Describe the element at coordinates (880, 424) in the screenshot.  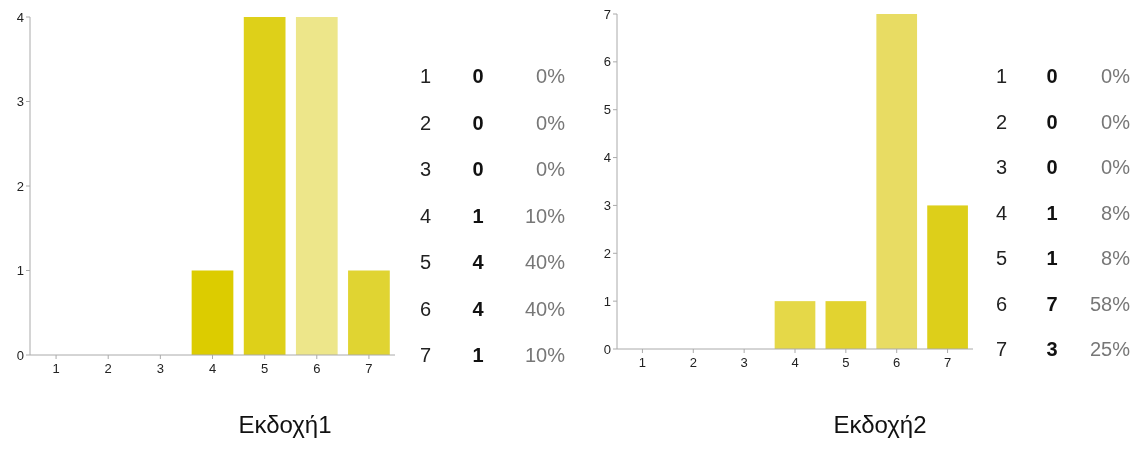
I see `text: Εκδοχή2` at that location.